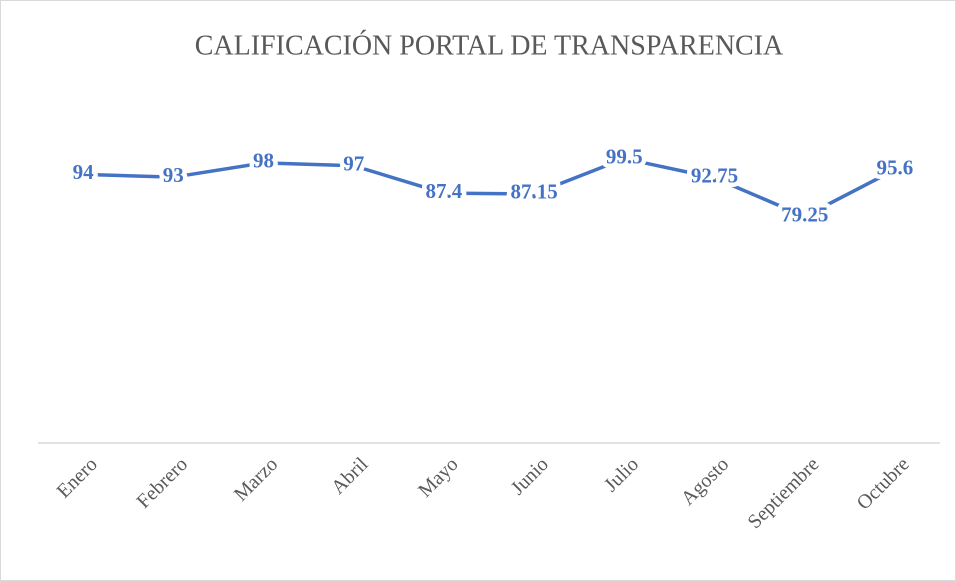  Describe the element at coordinates (895, 168) in the screenshot. I see `data-label: 95.6` at that location.